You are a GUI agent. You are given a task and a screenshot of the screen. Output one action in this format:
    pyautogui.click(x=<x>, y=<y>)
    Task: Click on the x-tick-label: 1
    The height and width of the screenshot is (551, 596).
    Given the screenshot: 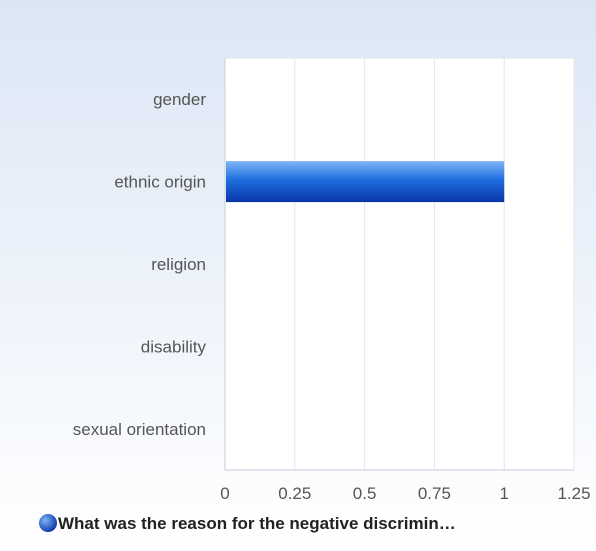 What is the action you would take?
    pyautogui.click(x=503, y=493)
    